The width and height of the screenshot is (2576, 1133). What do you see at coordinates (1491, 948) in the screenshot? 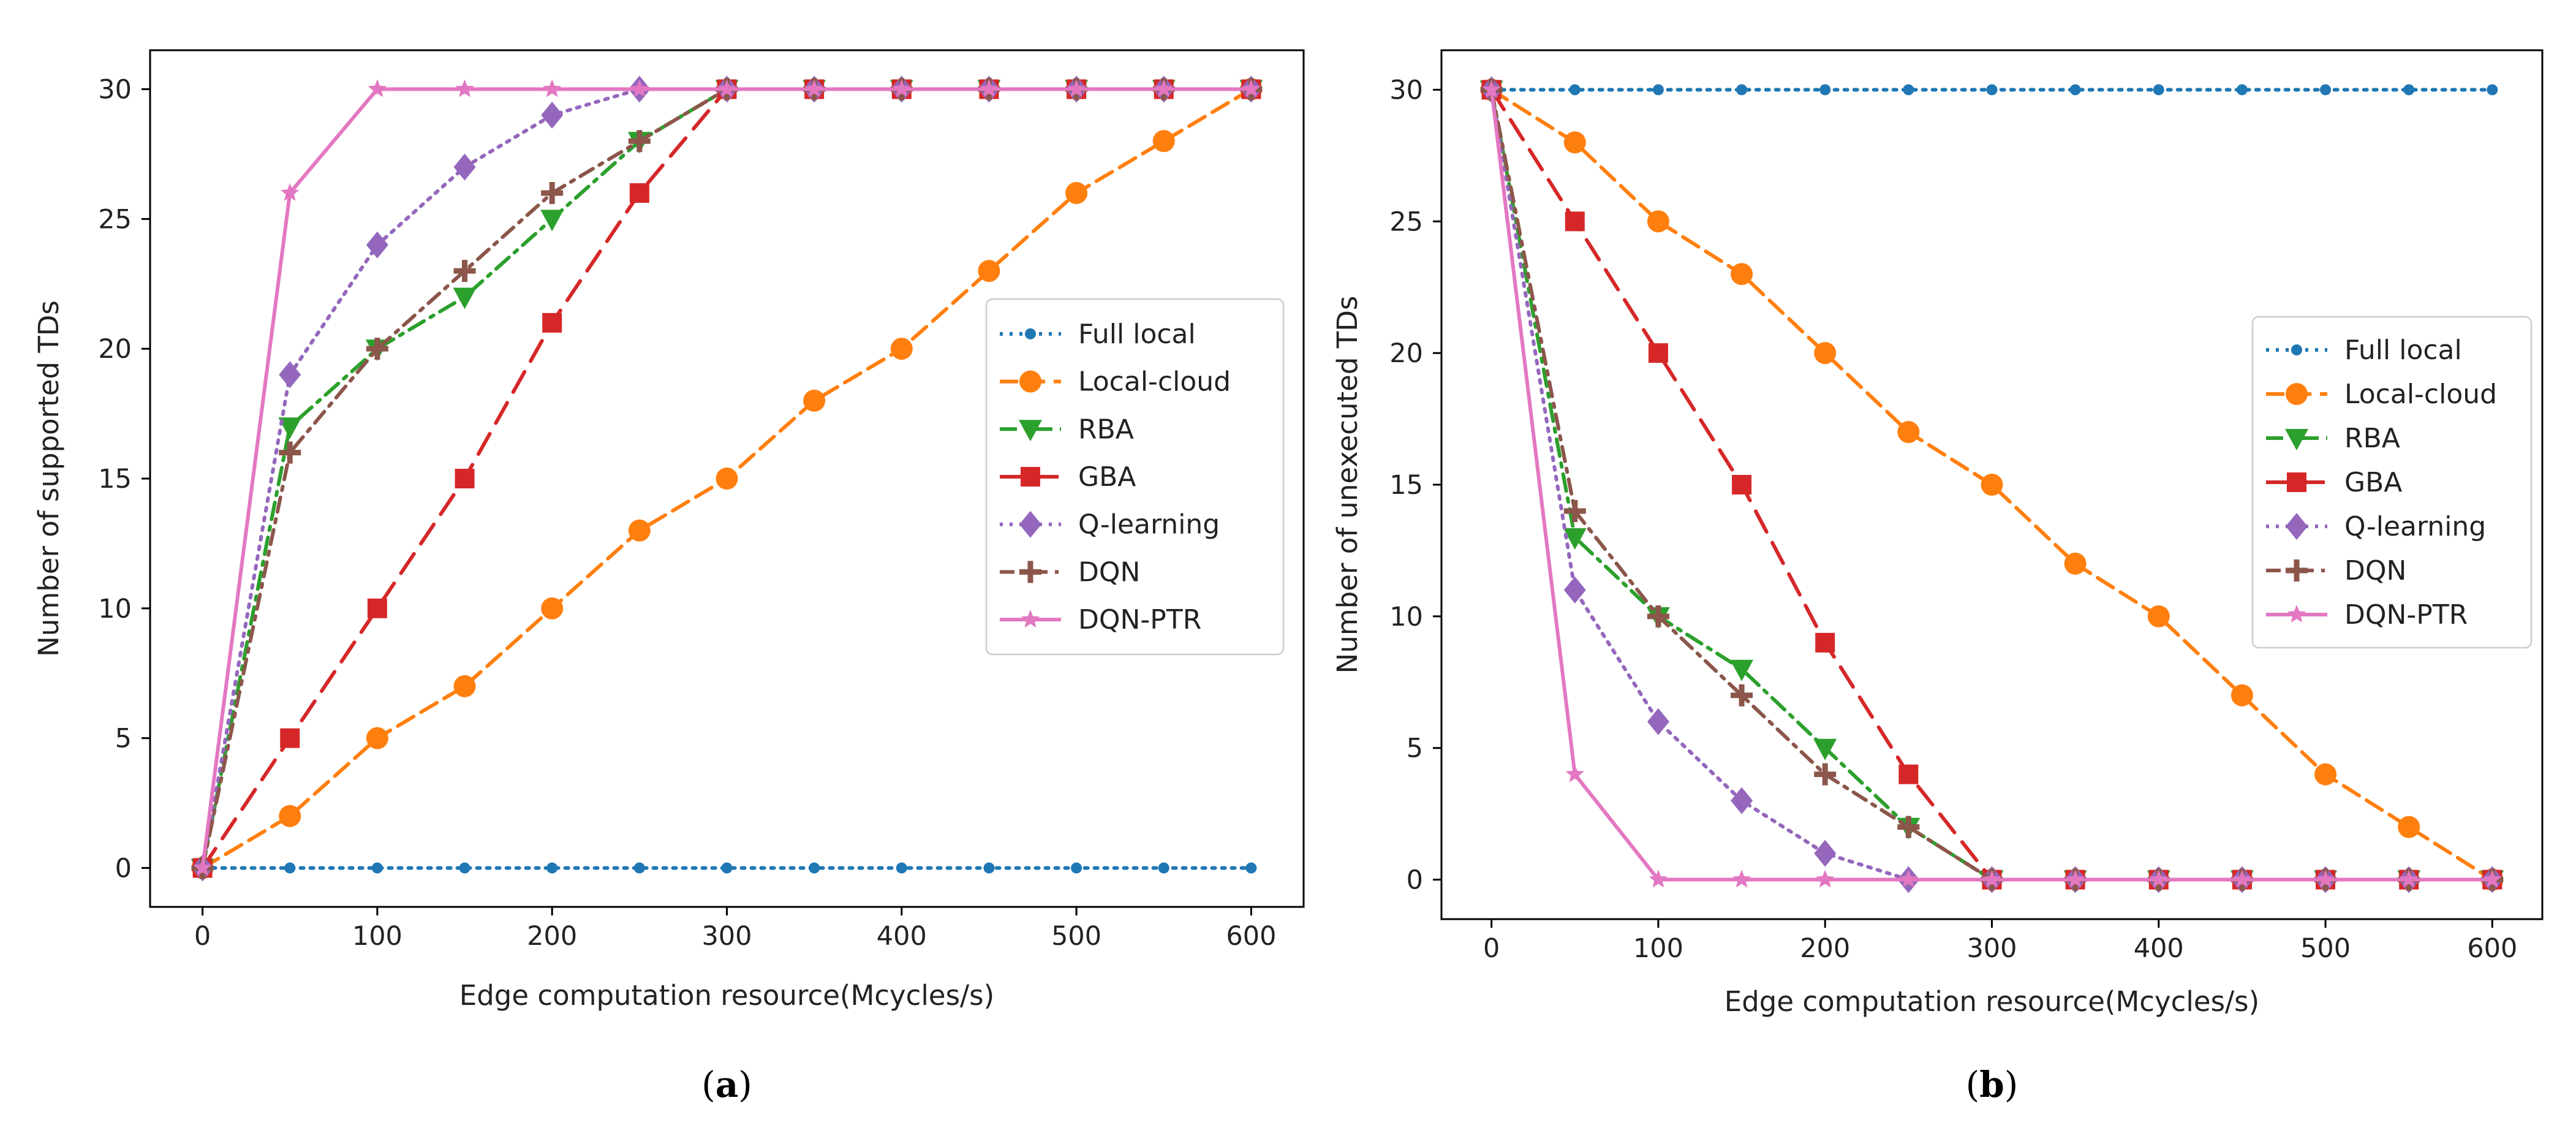
I see `x-tick-label: 0` at bounding box center [1491, 948].